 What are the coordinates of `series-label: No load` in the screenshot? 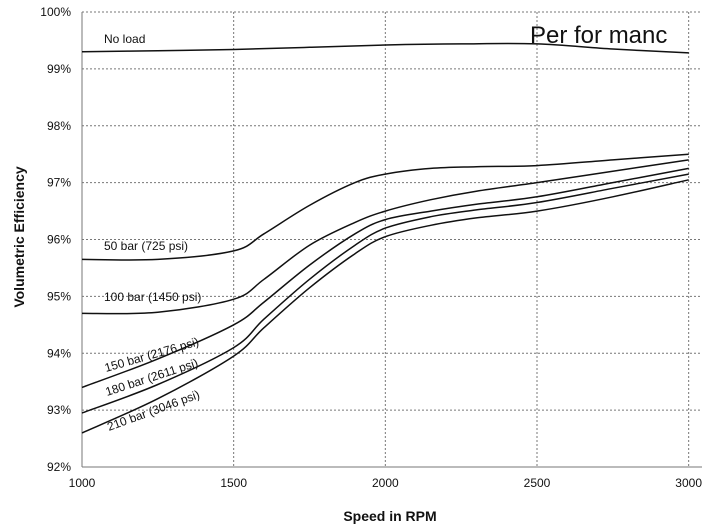 It's located at (124, 39).